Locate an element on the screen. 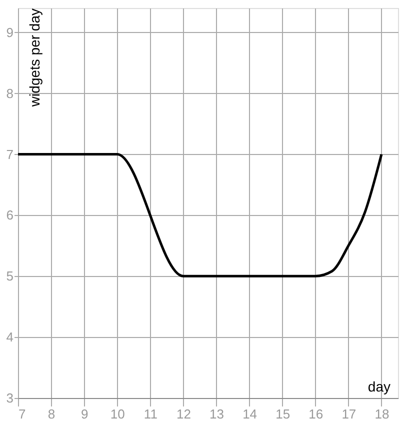  y-tick-label: 3 is located at coordinates (10, 398).